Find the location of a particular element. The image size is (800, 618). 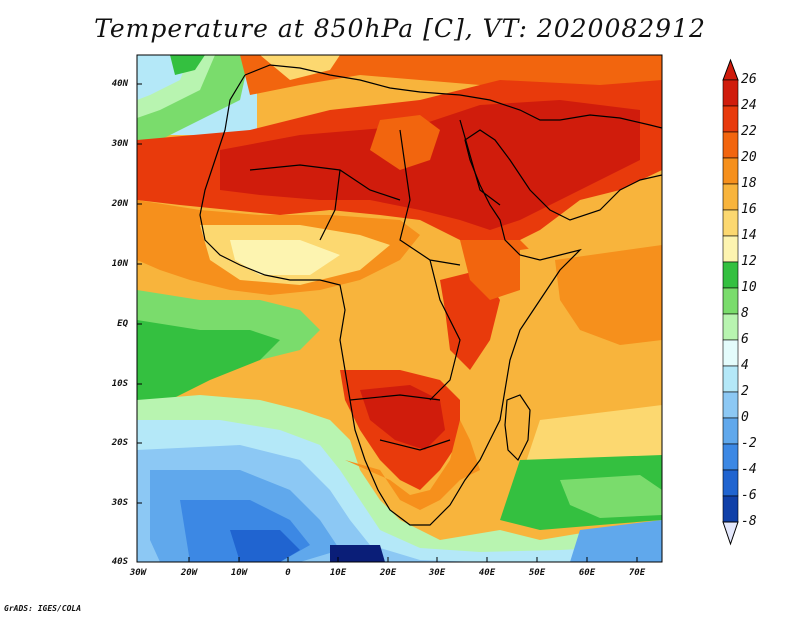

lon-label-30e: 30E is located at coordinates (437, 573).